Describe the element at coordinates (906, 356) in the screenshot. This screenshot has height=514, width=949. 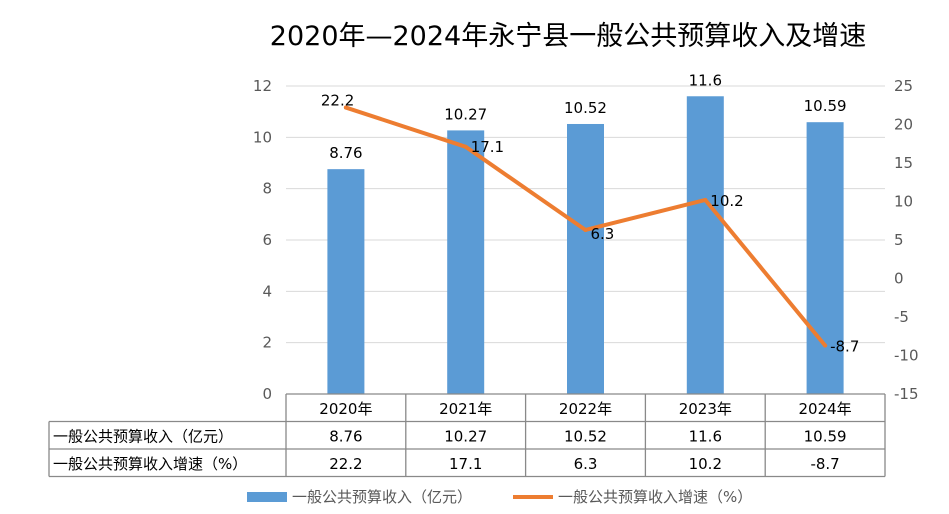
I see `right-tick-label: -10` at that location.